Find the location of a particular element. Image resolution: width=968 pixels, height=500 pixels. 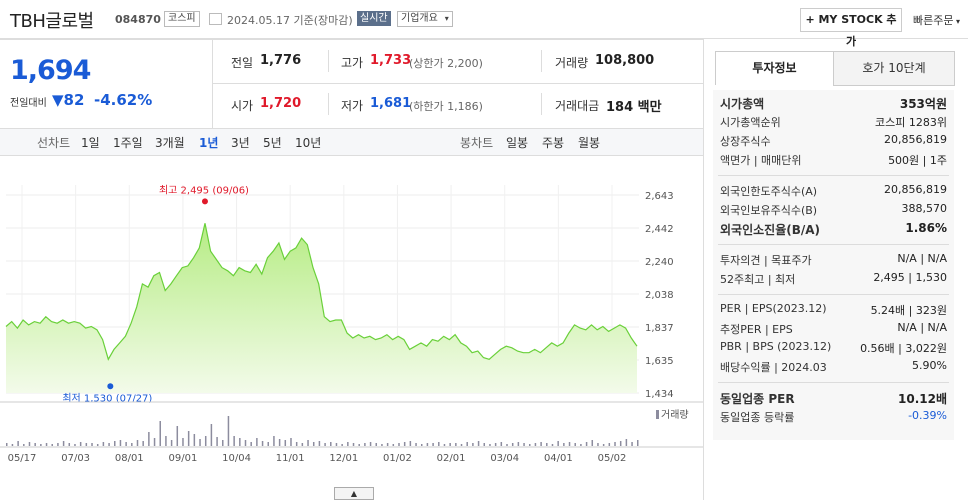

info-value: 0.56배 | 3,022원 is located at coordinates (903, 348).